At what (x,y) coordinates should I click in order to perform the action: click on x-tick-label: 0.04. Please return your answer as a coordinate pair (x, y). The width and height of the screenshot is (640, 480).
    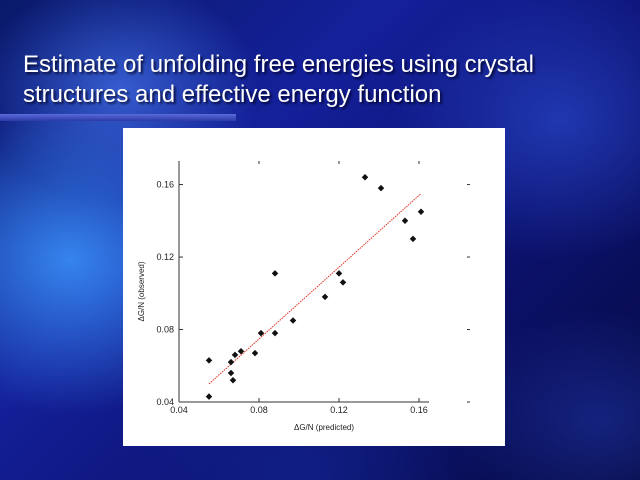
    Looking at the image, I should click on (179, 410).